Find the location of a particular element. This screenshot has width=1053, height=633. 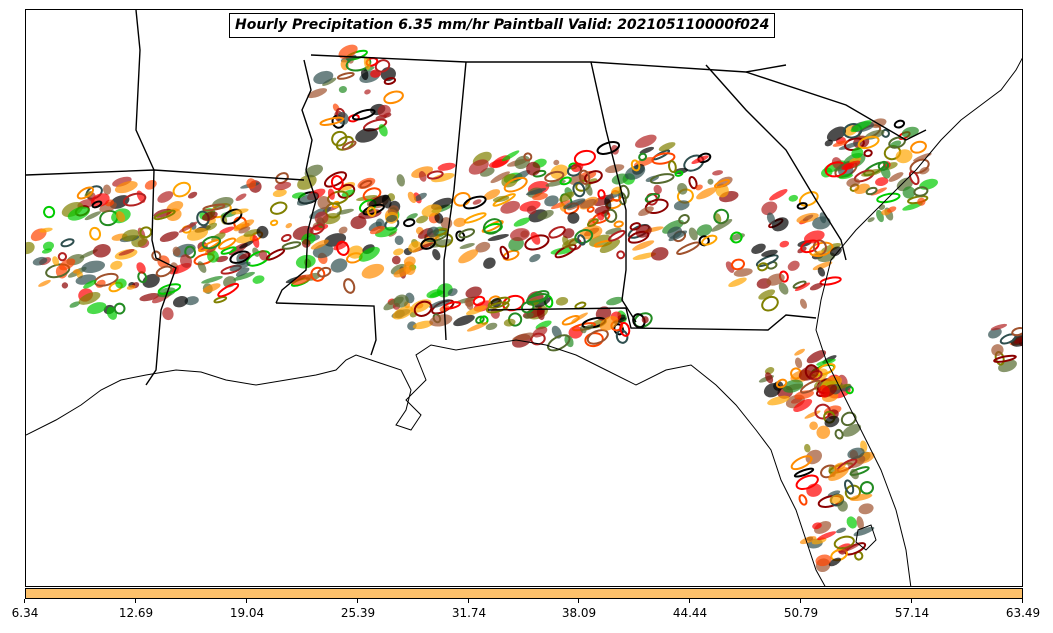

colorbar-tick-label: 63.49 is located at coordinates (1023, 613).